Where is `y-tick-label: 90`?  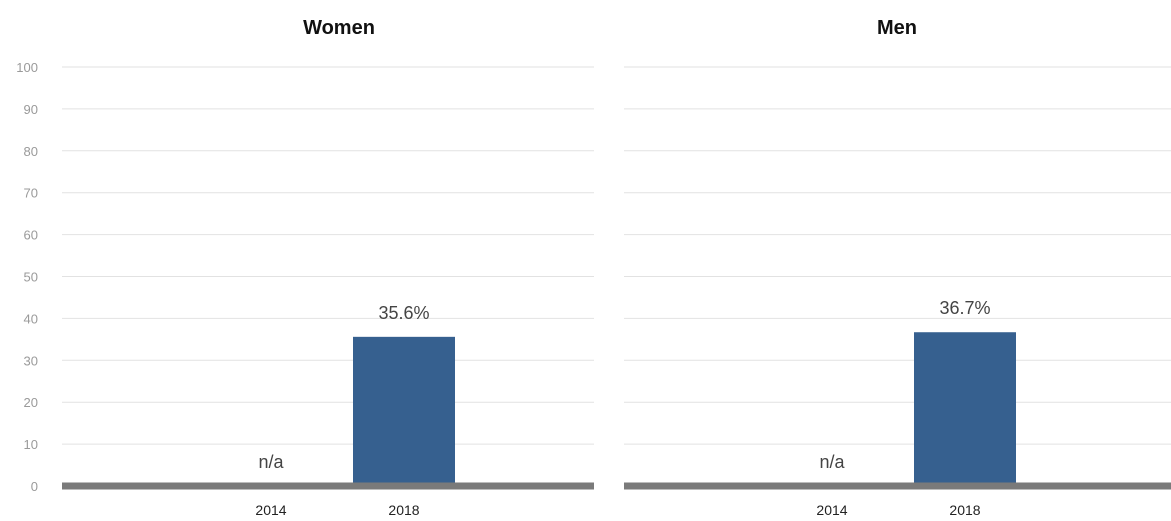 y-tick-label: 90 is located at coordinates (31, 109).